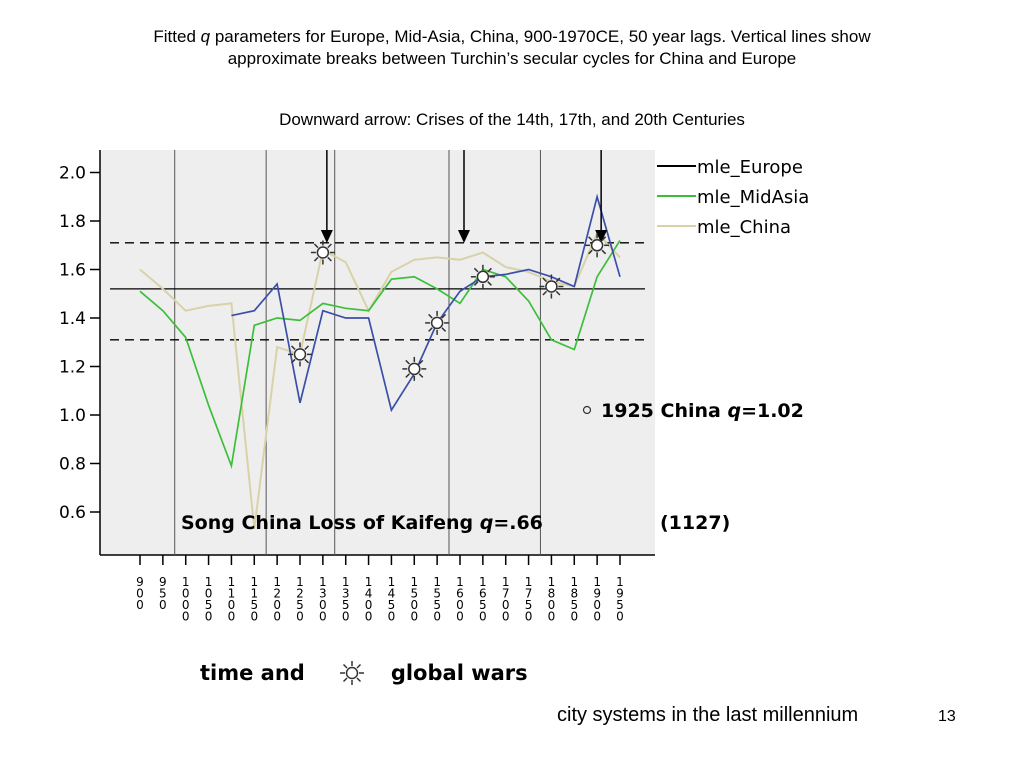 This screenshot has width=1024, height=768. I want to click on legend-label: mle_MidAsia, so click(753, 197).